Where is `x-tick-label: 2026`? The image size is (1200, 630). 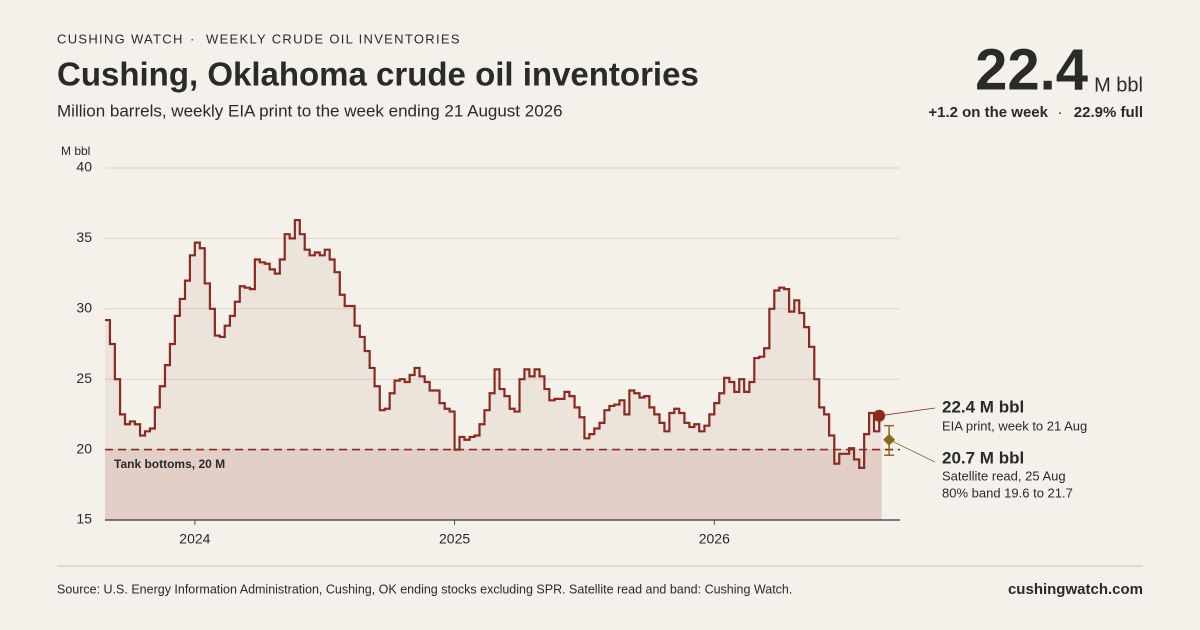 x-tick-label: 2026 is located at coordinates (714, 539).